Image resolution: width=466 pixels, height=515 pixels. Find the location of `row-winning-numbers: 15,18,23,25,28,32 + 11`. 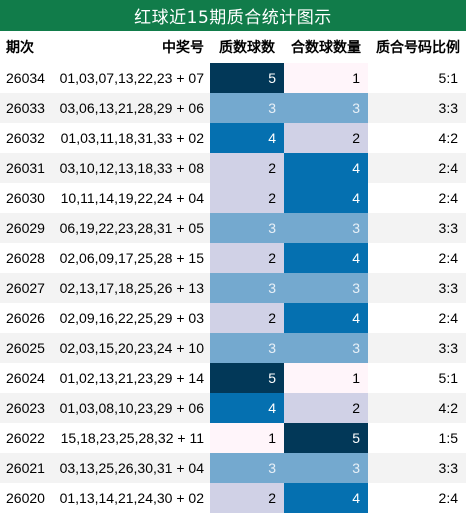

row-winning-numbers: 15,18,23,25,28,32 + 11 is located at coordinates (132, 438).